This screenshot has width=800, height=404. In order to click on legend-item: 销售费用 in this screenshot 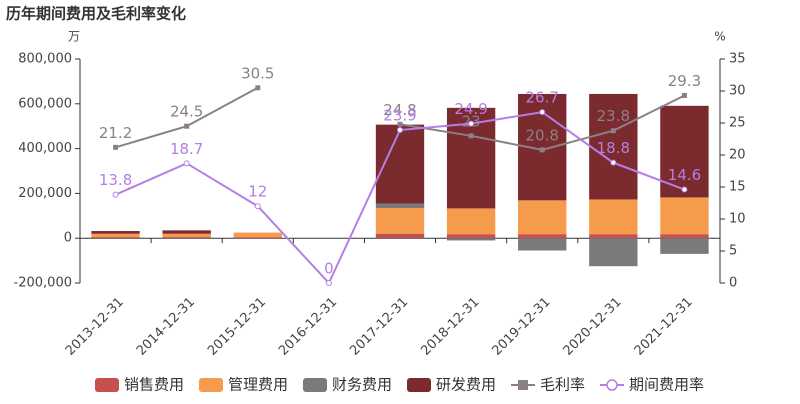, I will do `click(139, 385)`.